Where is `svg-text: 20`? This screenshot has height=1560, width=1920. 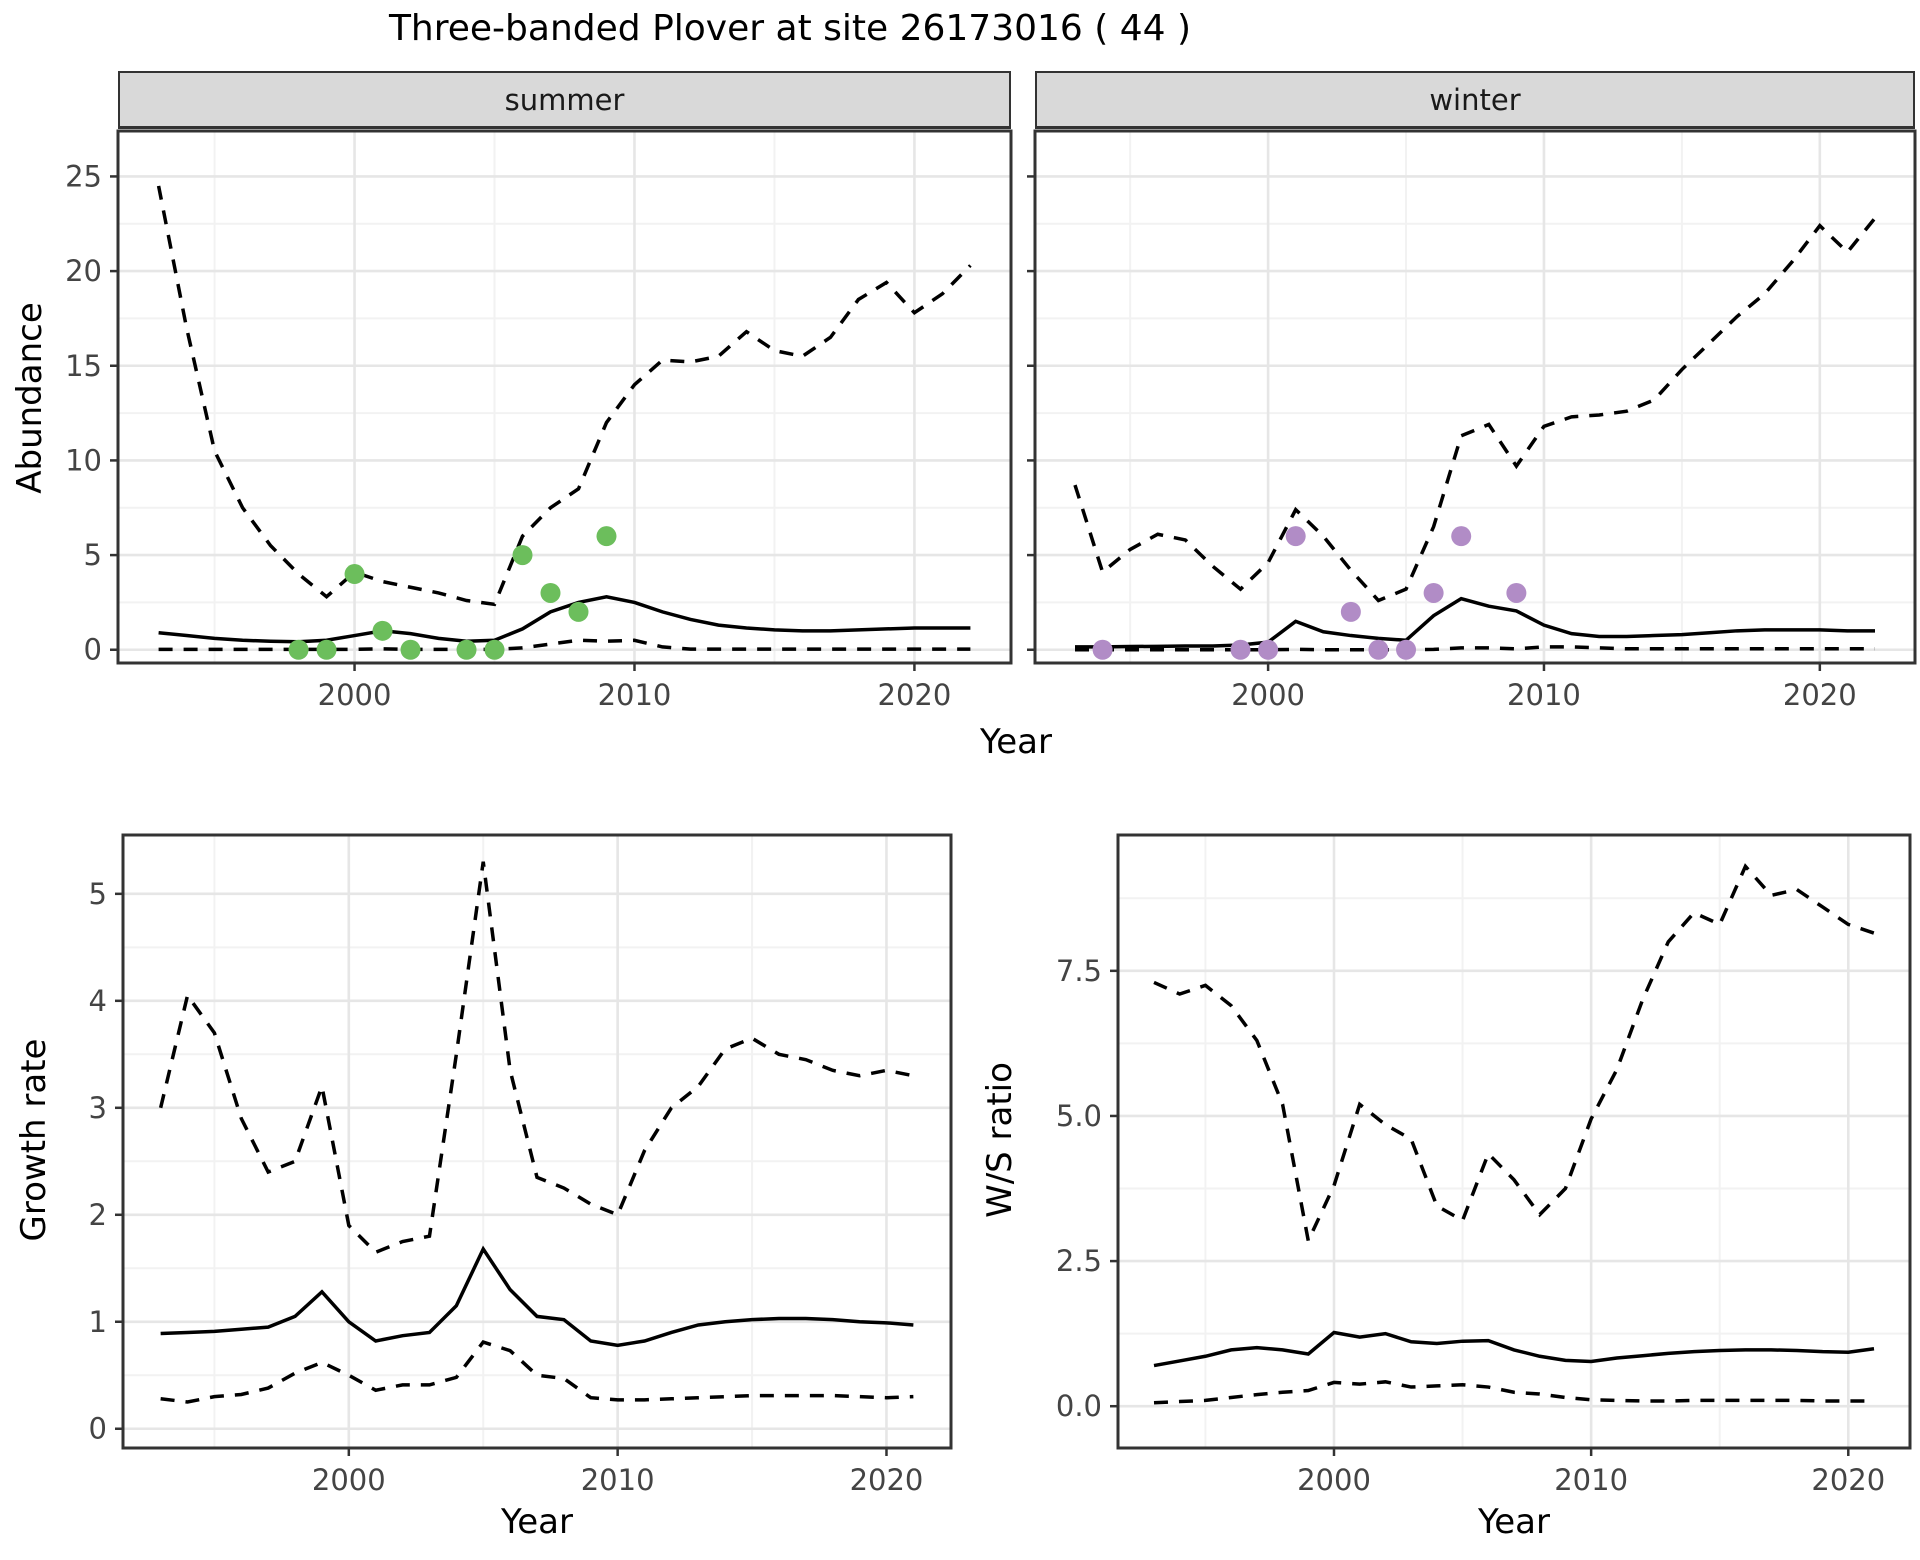
svg-text: 20 is located at coordinates (83, 271).